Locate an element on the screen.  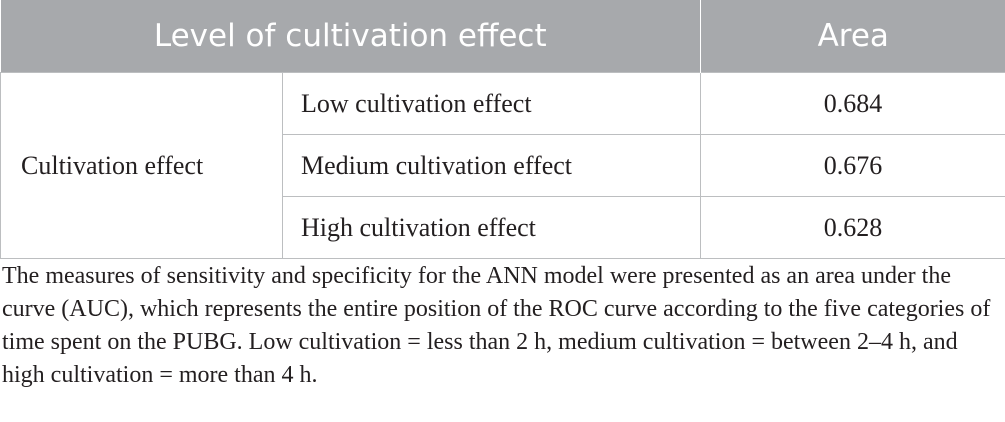
row-value: 0.684 is located at coordinates (852, 103).